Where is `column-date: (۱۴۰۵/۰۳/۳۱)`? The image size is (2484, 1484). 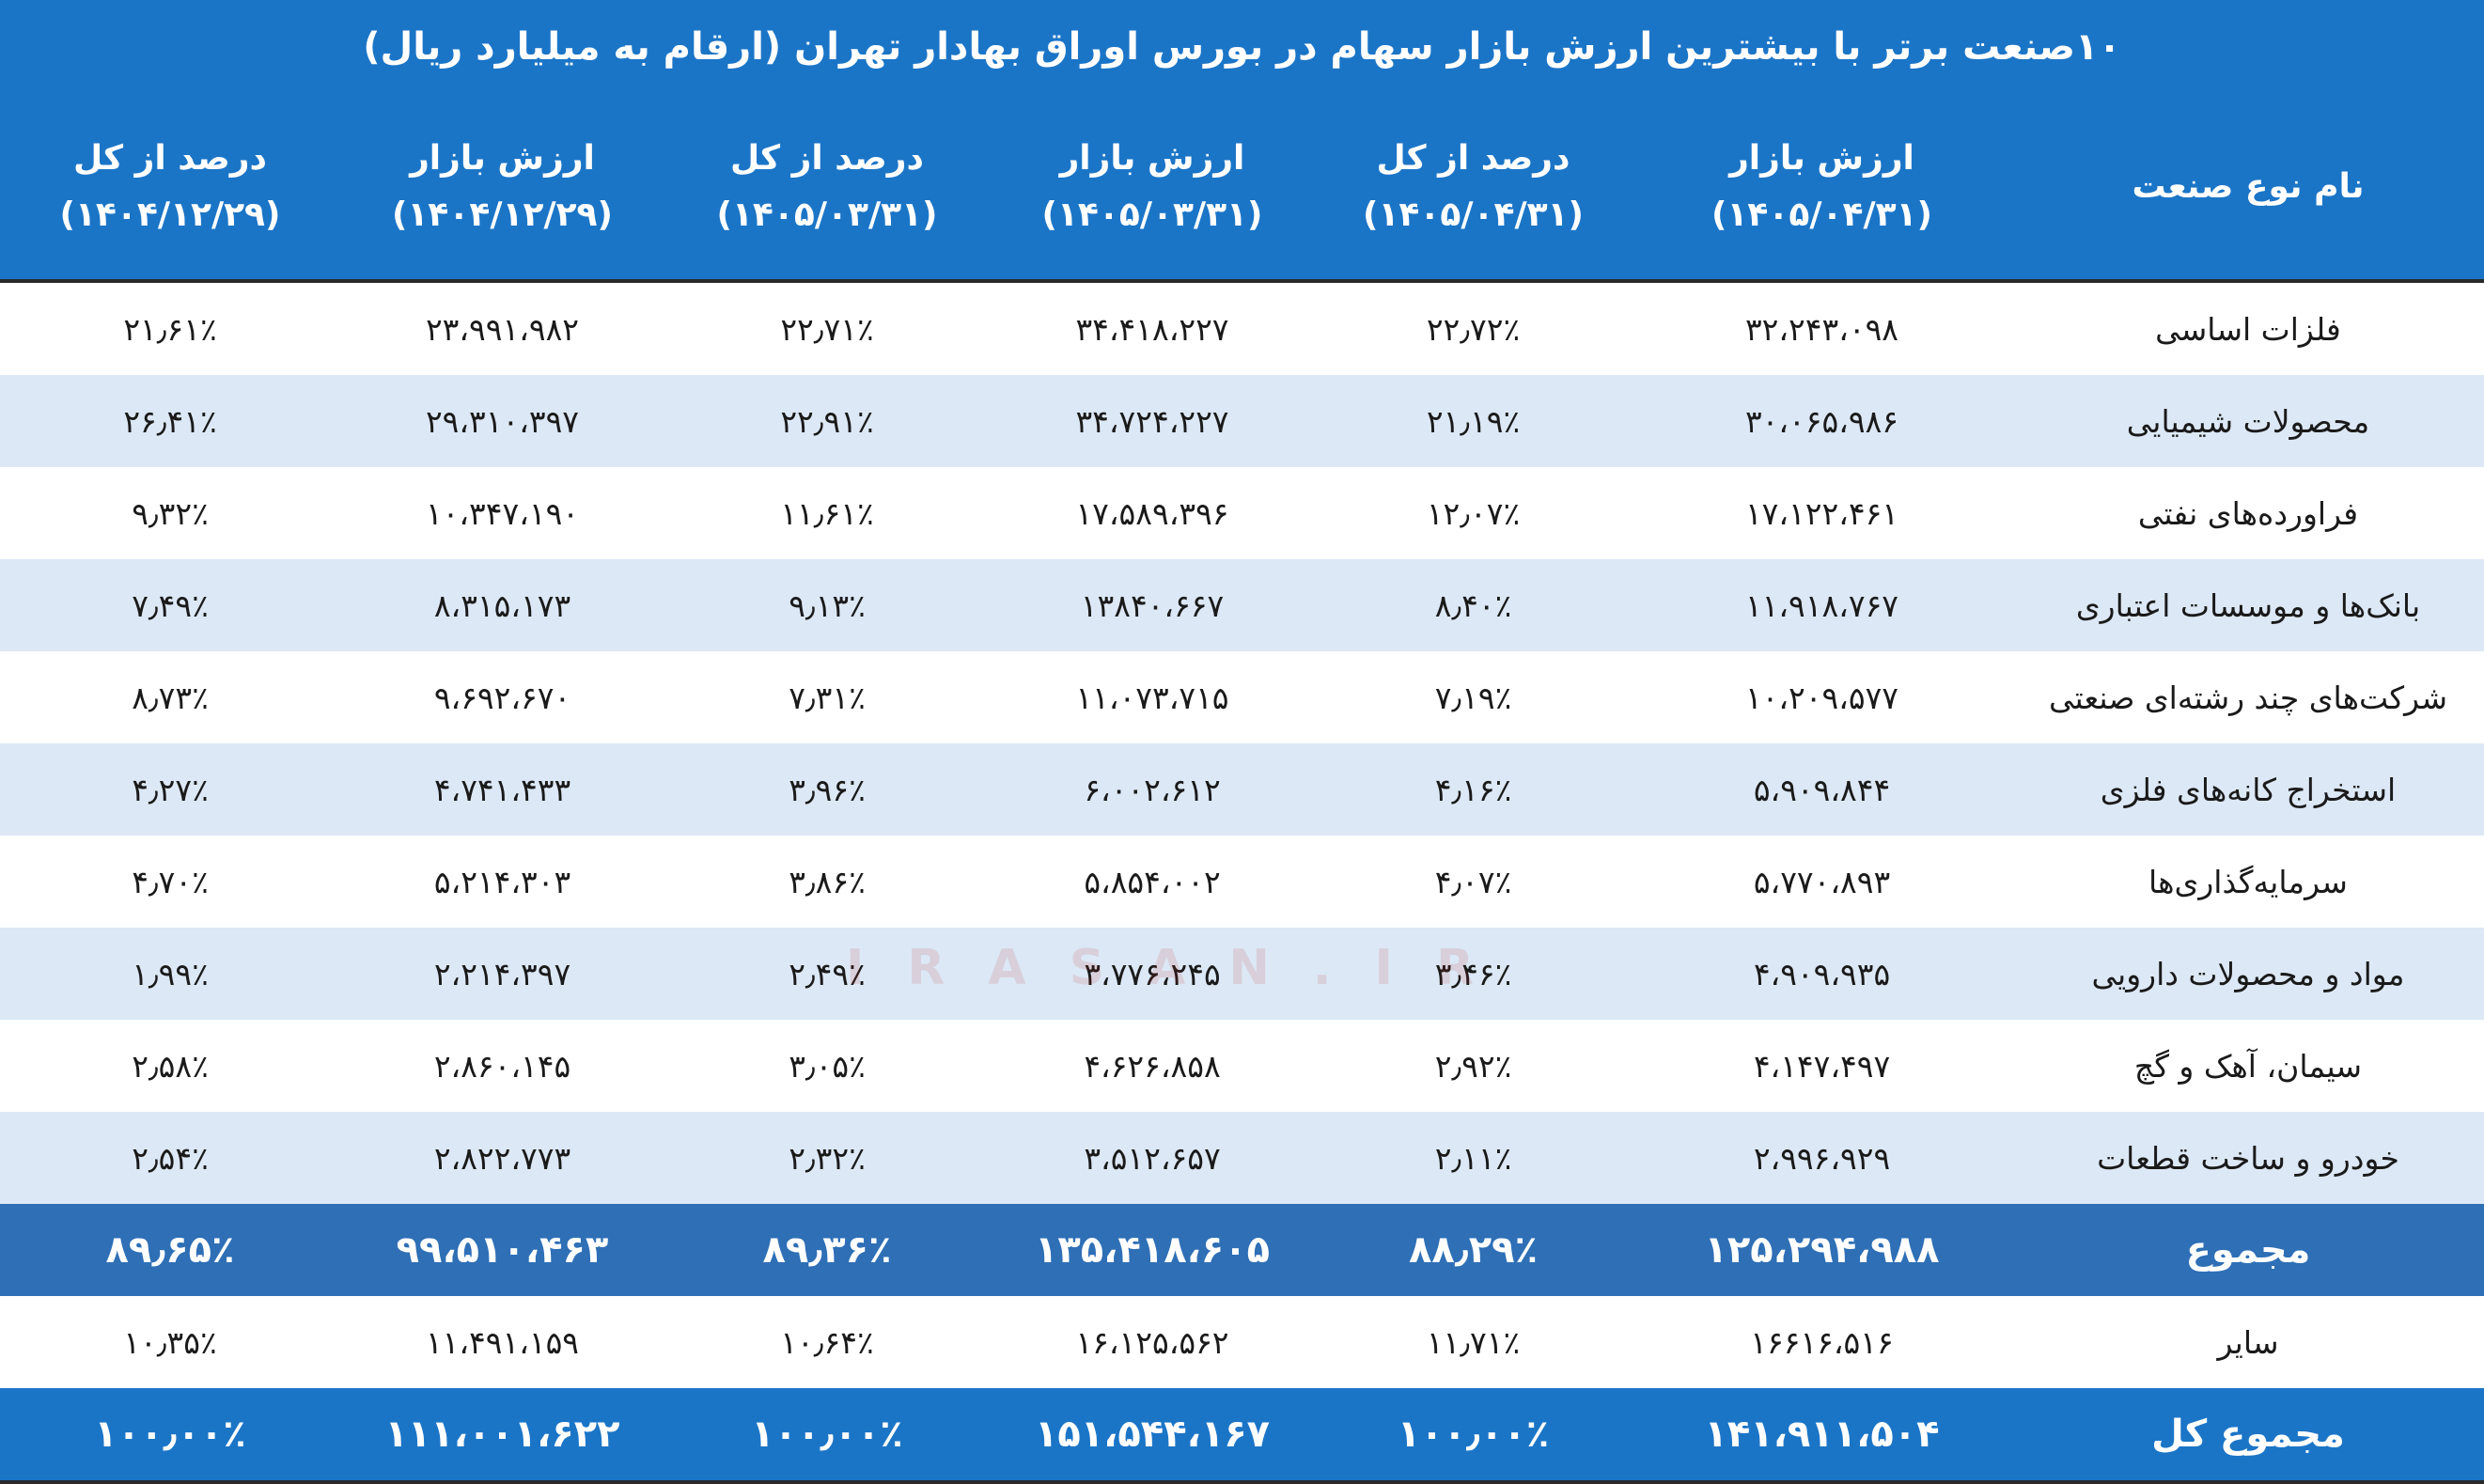 column-date: (۱۴۰۵/۰۳/۳۱) is located at coordinates (827, 214).